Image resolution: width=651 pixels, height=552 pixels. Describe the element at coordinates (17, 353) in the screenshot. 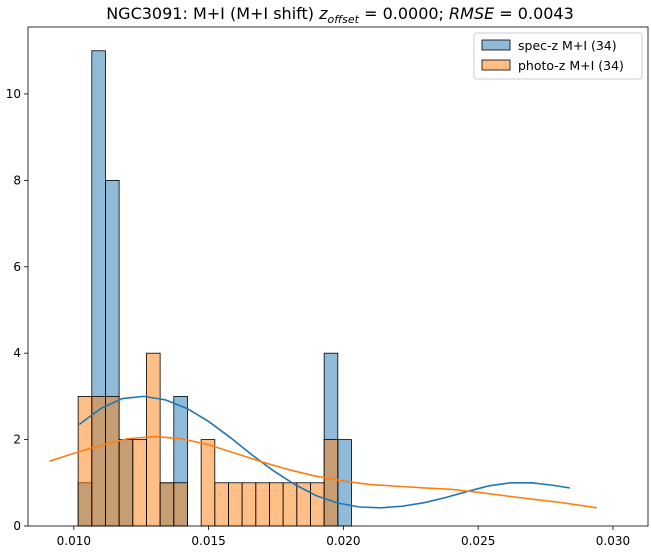

I see `y-tick-label: 4` at that location.